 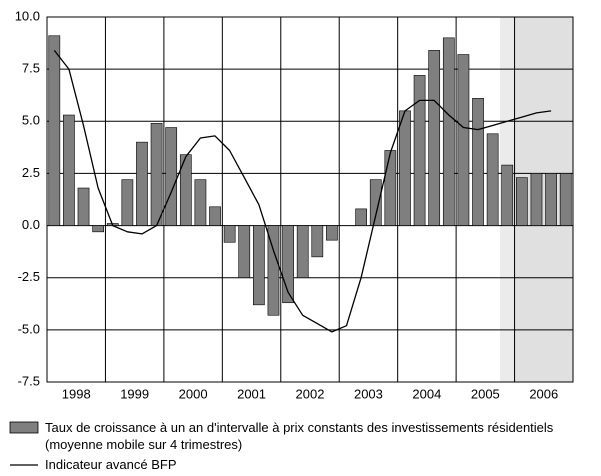 I want to click on x-tick-label: 2004, so click(x=426, y=393).